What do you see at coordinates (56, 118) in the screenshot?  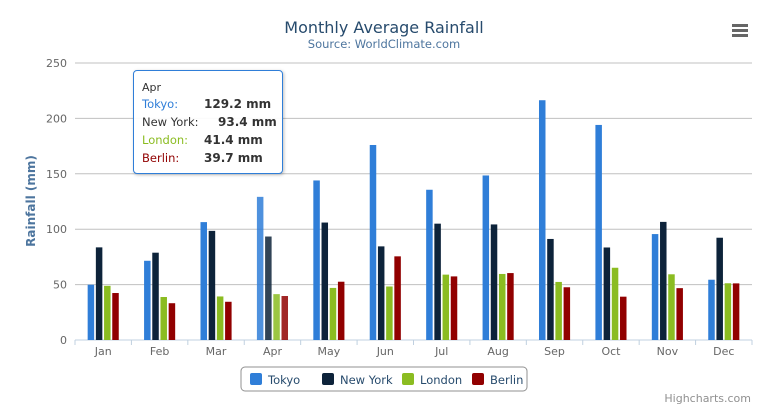 I see `y-tick-label: 200` at bounding box center [56, 118].